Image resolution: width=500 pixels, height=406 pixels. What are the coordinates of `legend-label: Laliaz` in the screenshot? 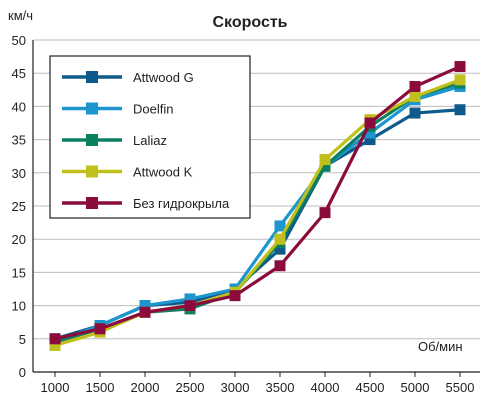 It's located at (150, 140).